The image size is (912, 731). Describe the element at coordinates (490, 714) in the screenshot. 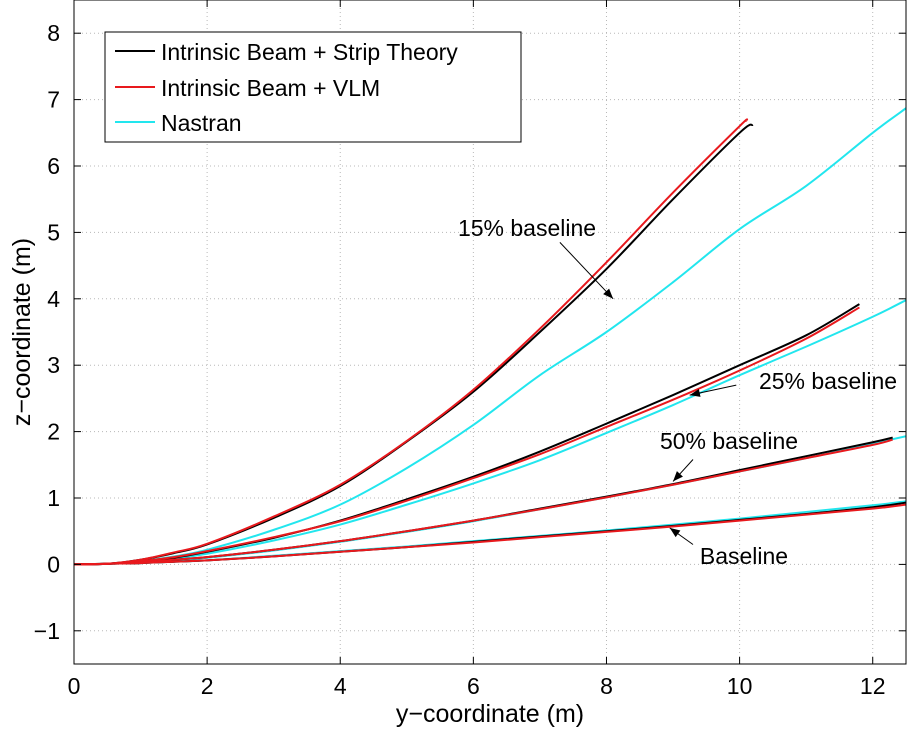

I see `x-axis-label: y−coordinate (m)` at that location.